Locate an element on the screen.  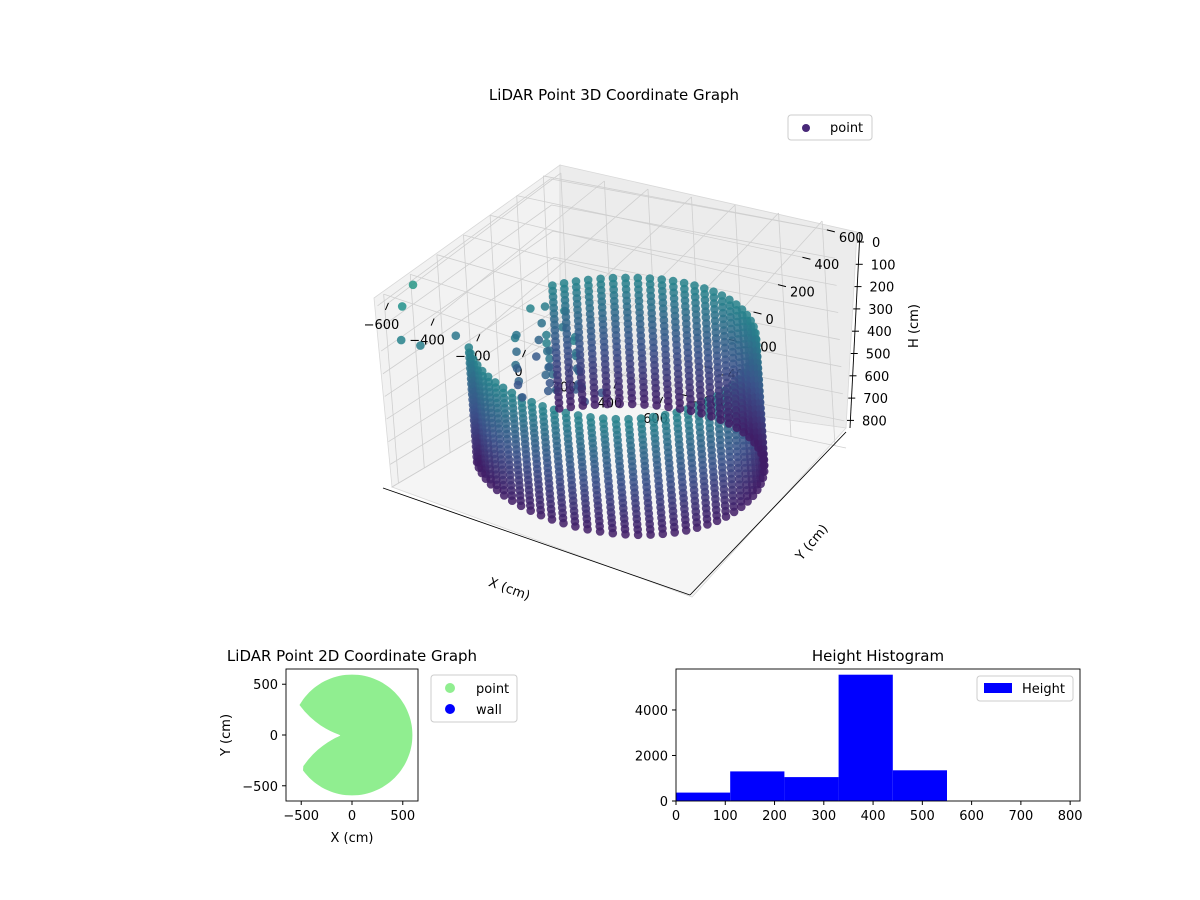
y-tick-label-histogram: 2000 is located at coordinates (651, 756).